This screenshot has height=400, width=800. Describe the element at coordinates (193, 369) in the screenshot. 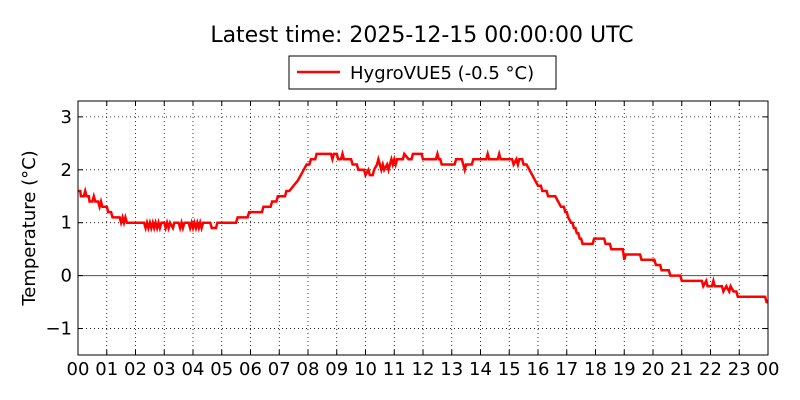

I see `x-tick-label: 04` at that location.